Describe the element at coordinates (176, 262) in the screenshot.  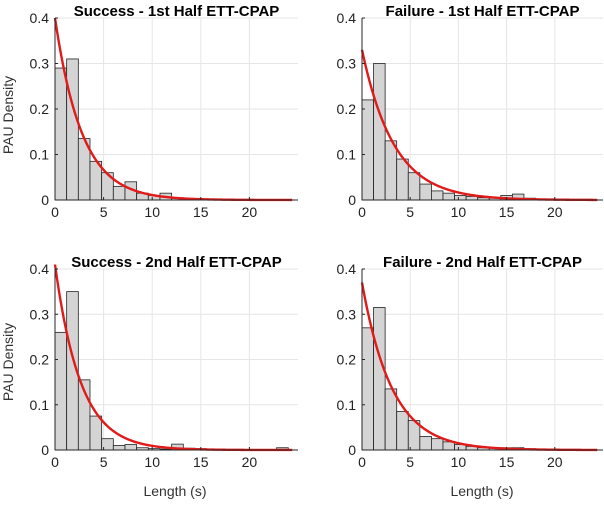
I see `chart-title: Success - 2nd Half ETT-CPAP` at that location.